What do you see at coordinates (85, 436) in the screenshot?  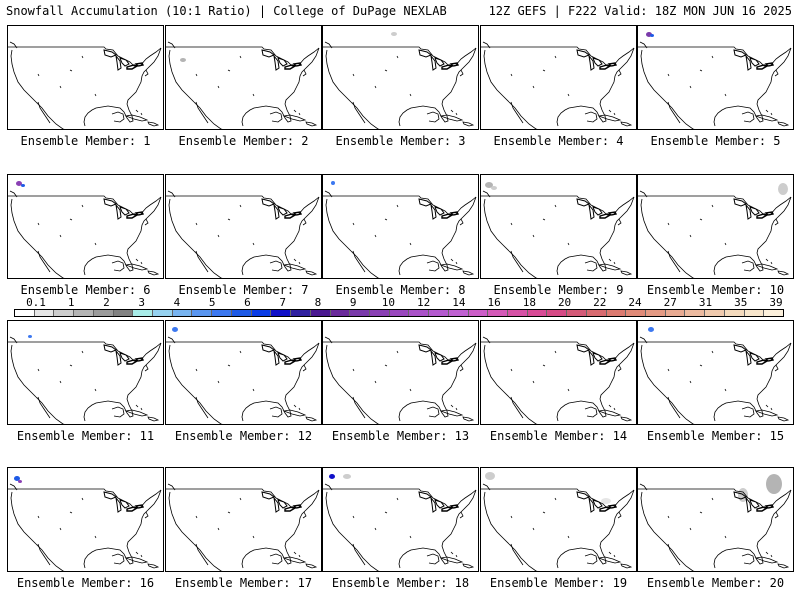 I see `ensemble-member-label: Ensemble Member: 11` at bounding box center [85, 436].